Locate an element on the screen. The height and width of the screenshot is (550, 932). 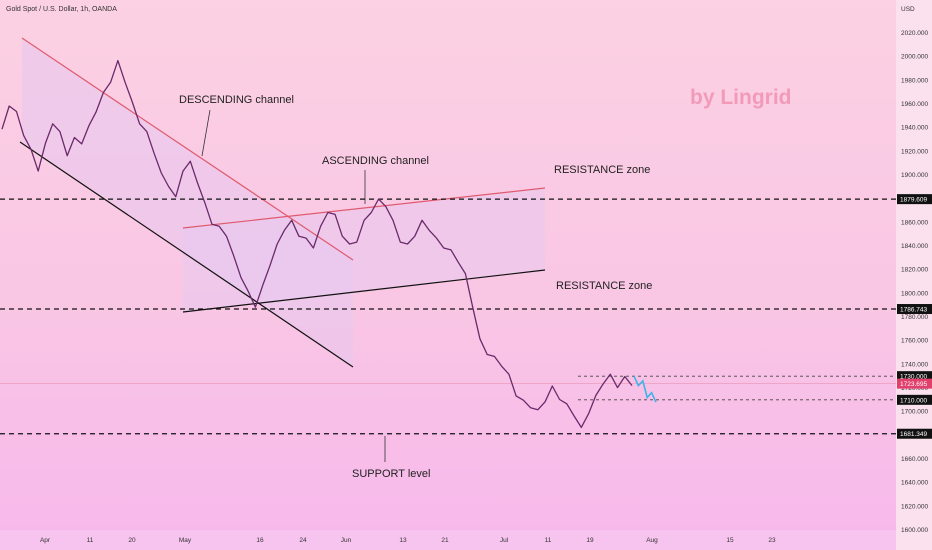
x-tick-label: 21 is located at coordinates (445, 540).